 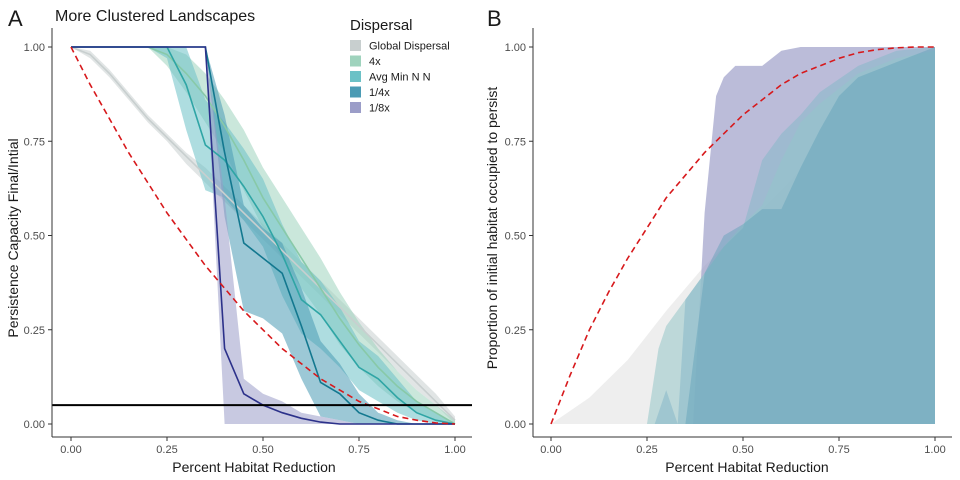 I want to click on b-y-tick-label: 0.50, so click(x=515, y=237).